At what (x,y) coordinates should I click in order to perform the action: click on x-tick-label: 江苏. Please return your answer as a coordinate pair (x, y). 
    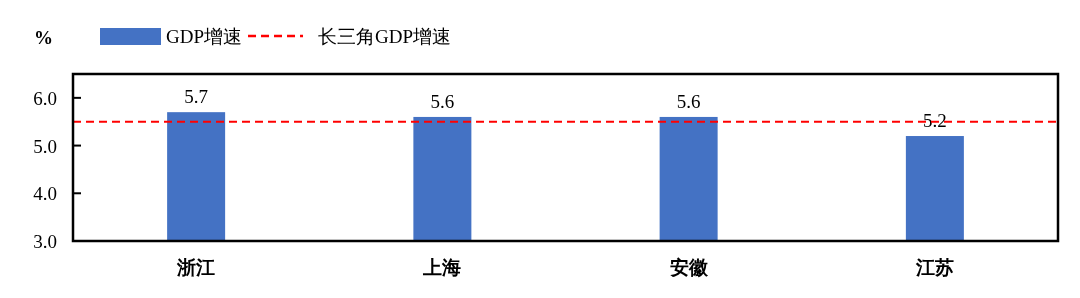
    Looking at the image, I should click on (934, 267).